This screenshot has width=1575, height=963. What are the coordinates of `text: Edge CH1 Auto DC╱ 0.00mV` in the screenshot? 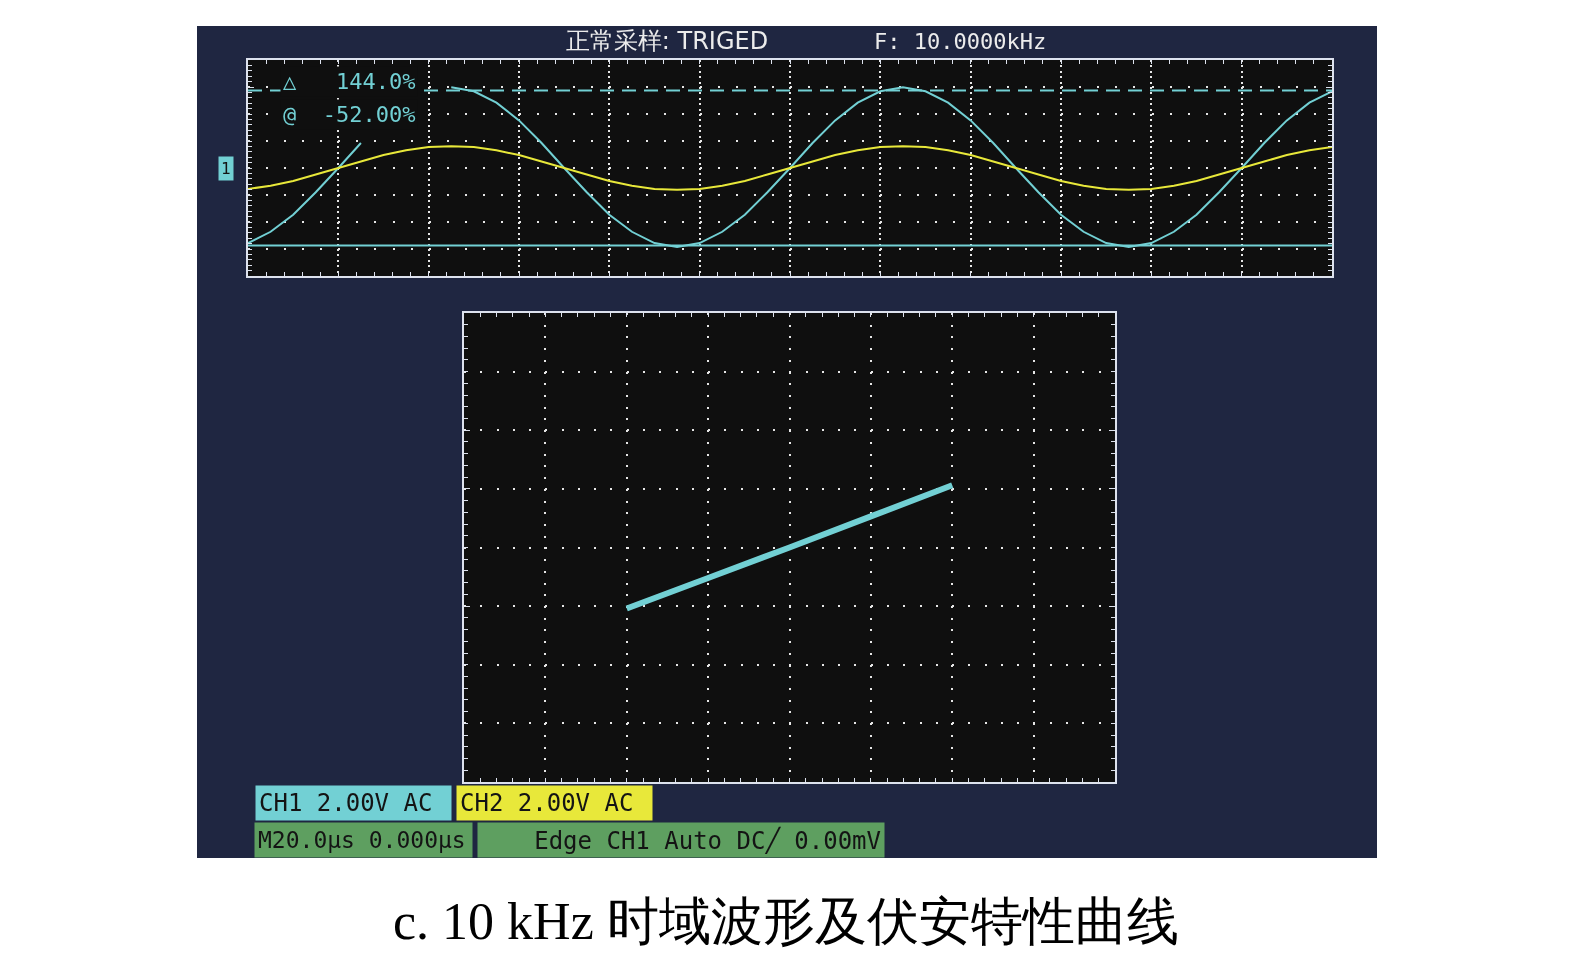 It's located at (707, 840).